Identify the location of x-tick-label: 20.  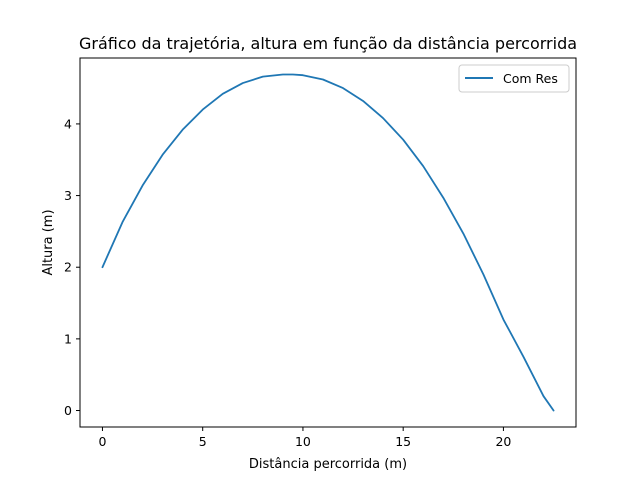
(503, 441).